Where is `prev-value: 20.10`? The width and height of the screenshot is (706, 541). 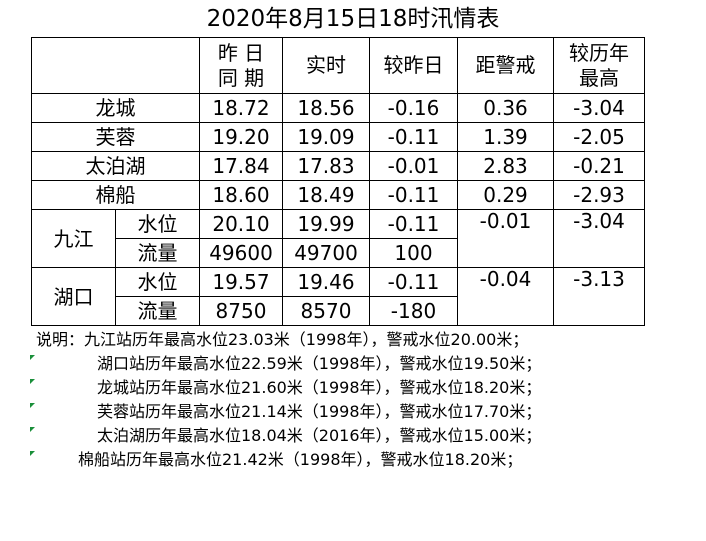
prev-value: 20.10 is located at coordinates (241, 224).